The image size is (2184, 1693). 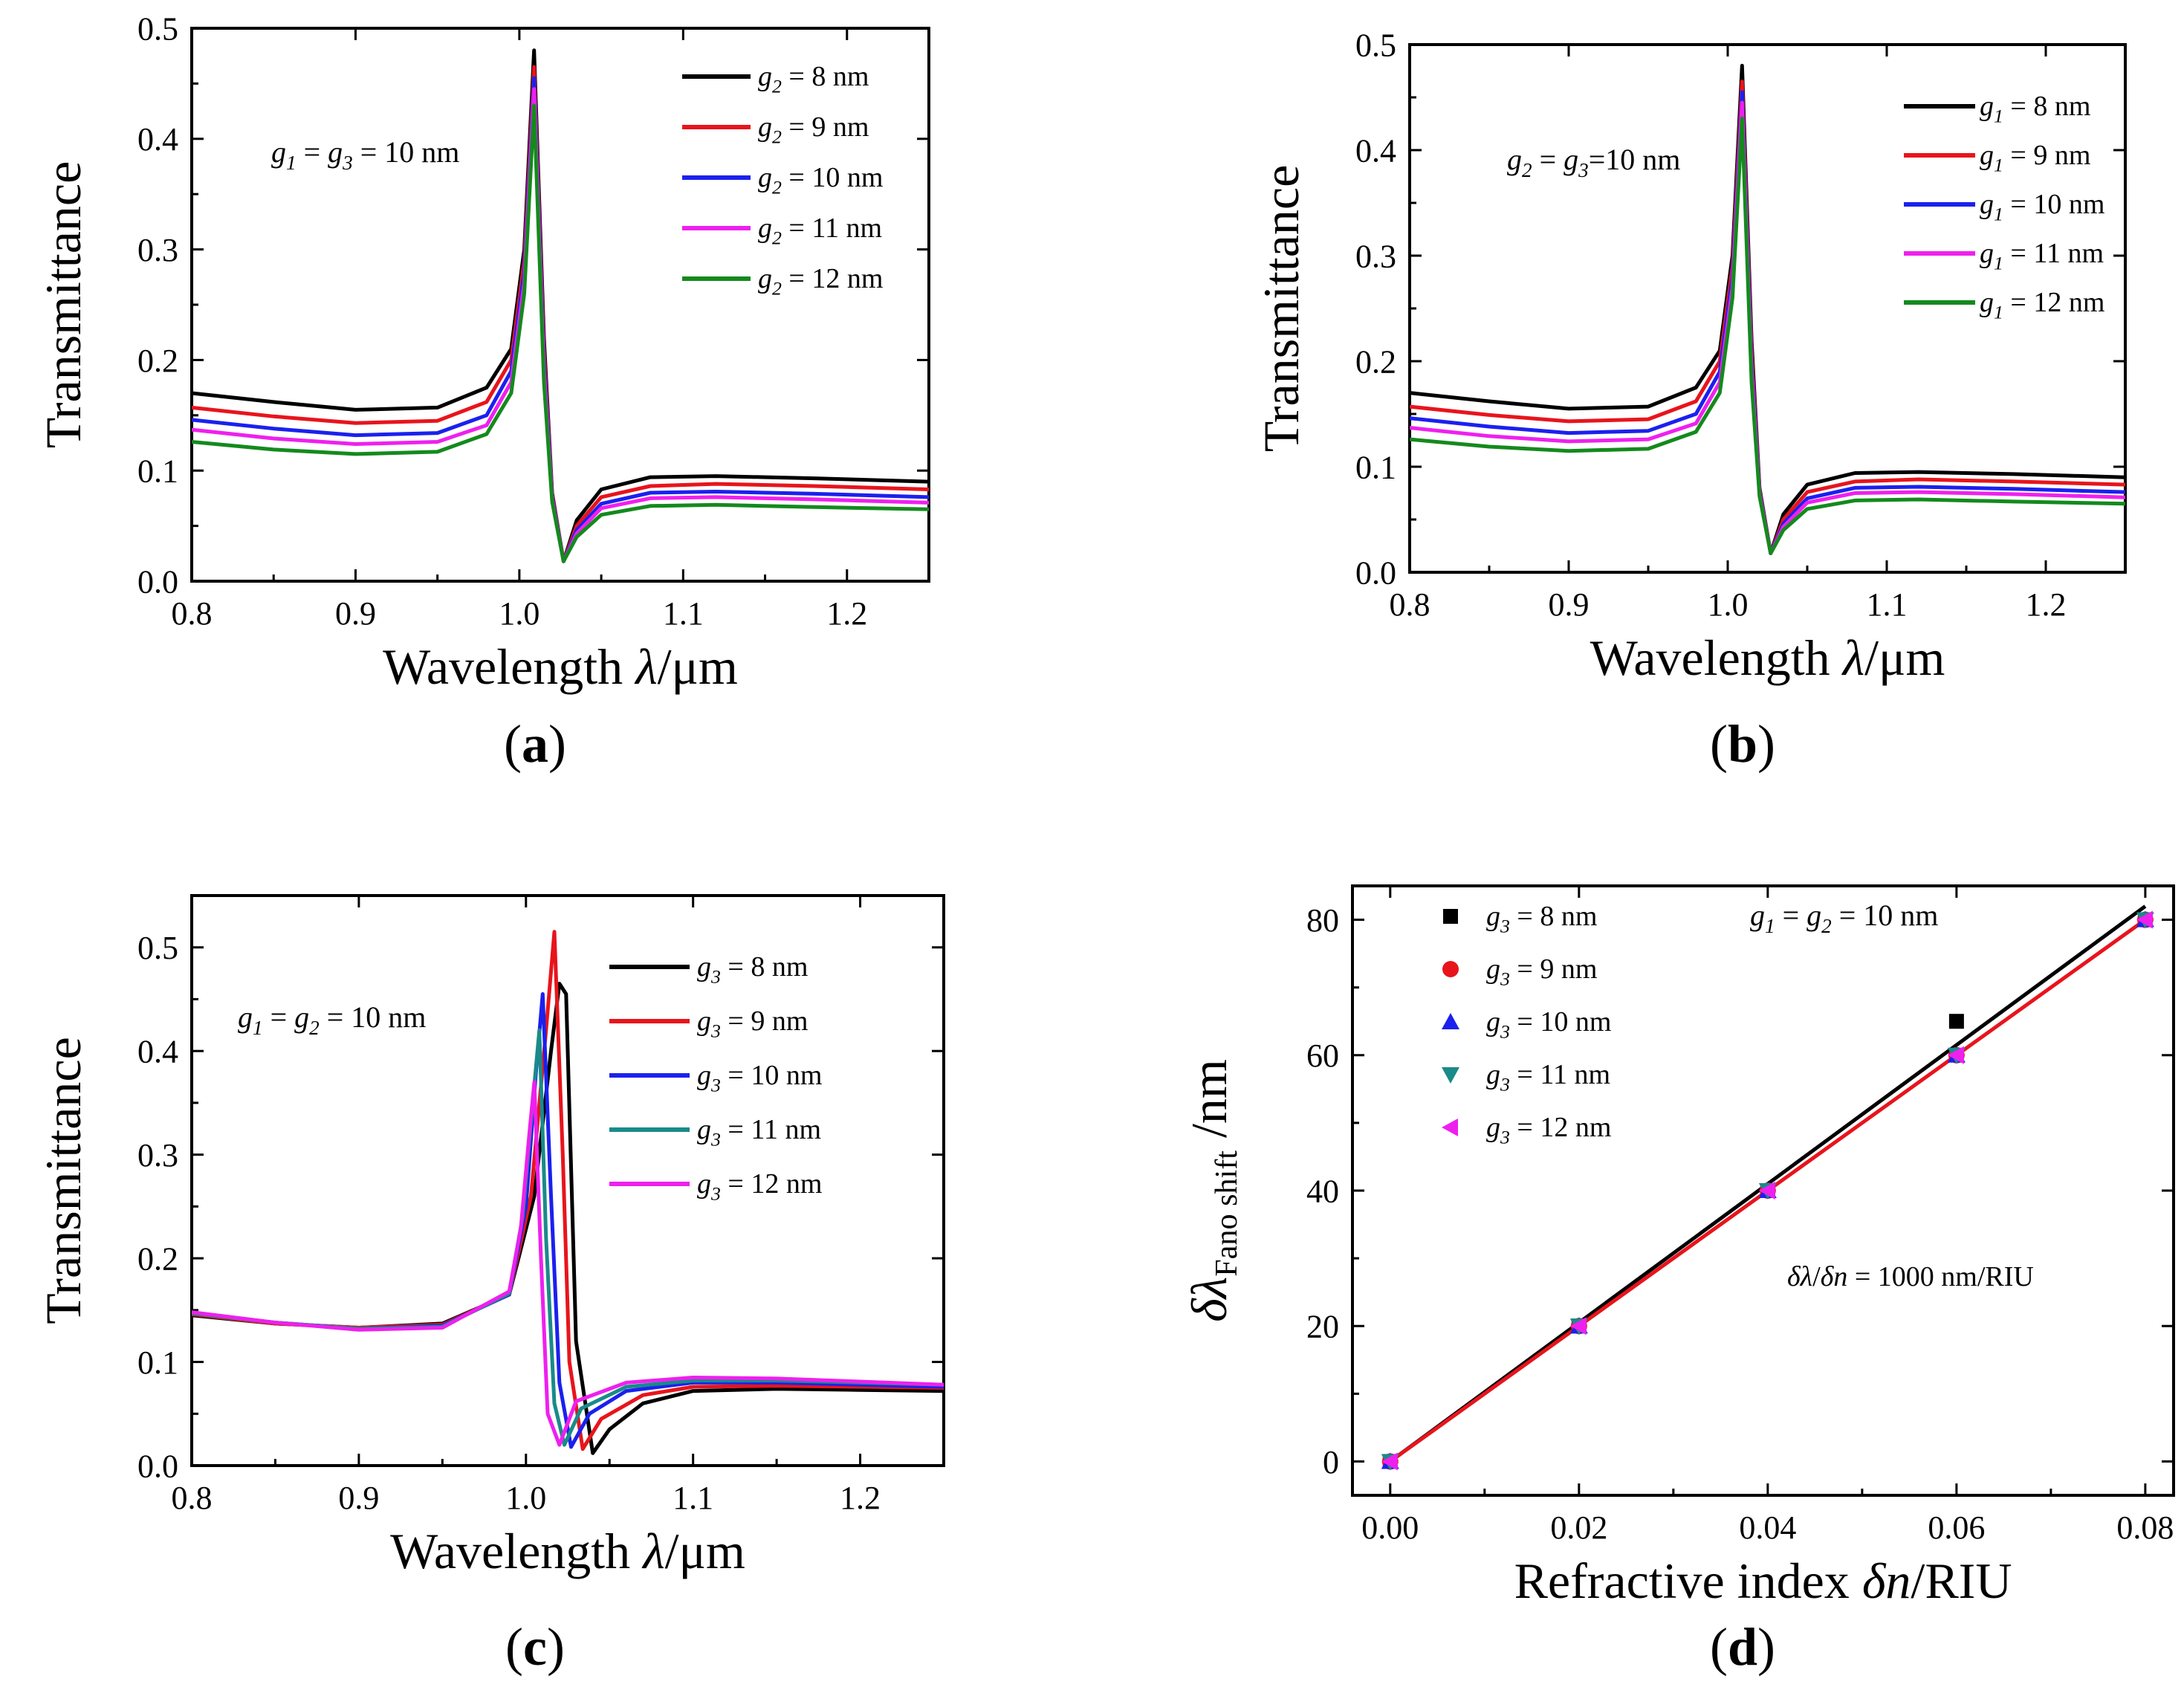 What do you see at coordinates (1213, 1190) in the screenshot?
I see `y-axis-label: δλFano shift /nm` at bounding box center [1213, 1190].